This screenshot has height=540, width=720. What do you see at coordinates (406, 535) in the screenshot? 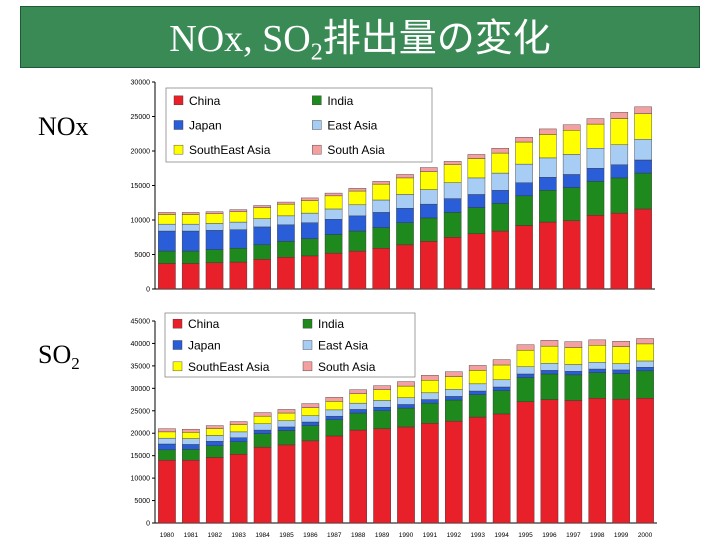
I see `so2-x-tick-label: 1990` at bounding box center [406, 535].